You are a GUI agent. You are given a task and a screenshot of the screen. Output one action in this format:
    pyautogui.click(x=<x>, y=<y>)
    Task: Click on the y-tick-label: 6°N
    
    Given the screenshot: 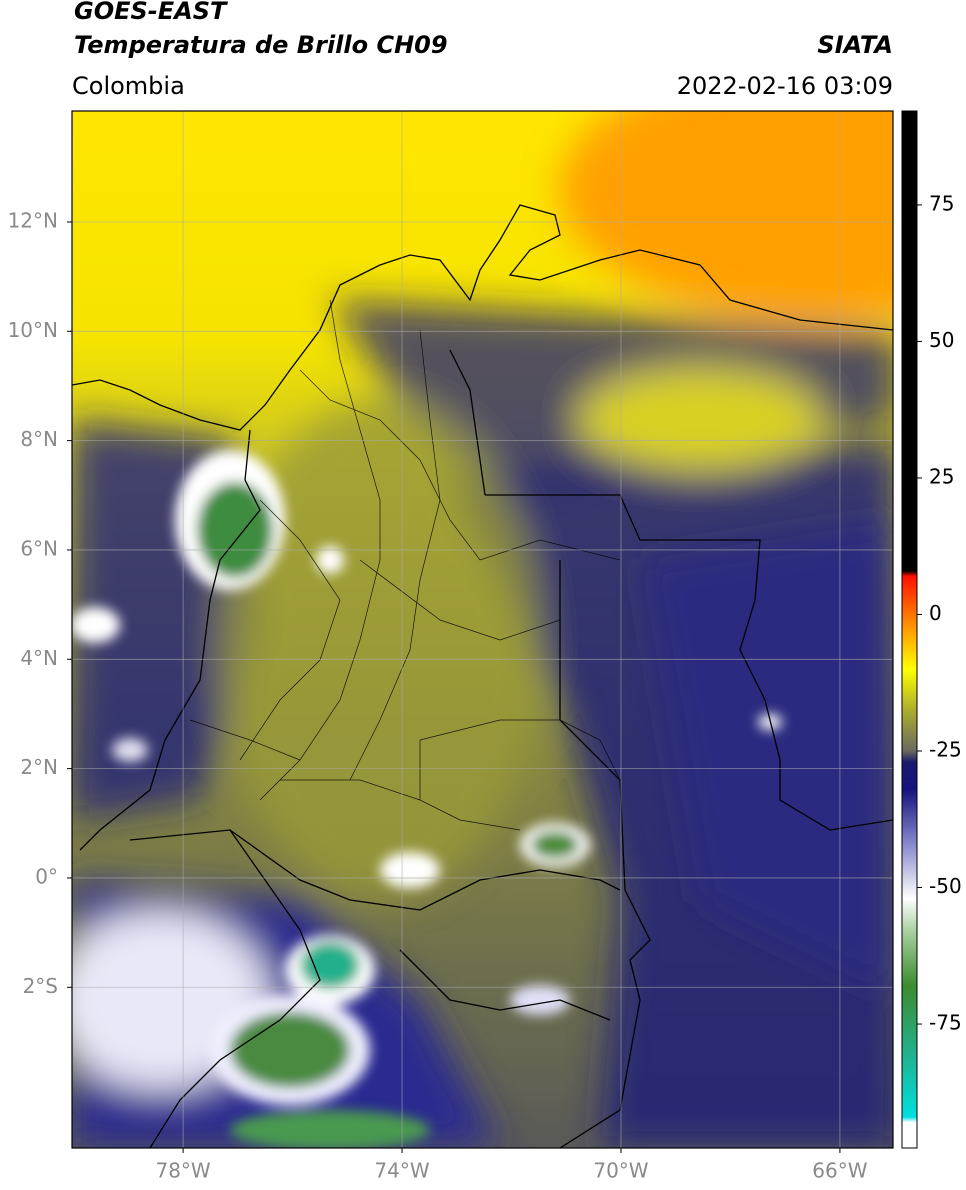 What is the action you would take?
    pyautogui.click(x=39, y=548)
    